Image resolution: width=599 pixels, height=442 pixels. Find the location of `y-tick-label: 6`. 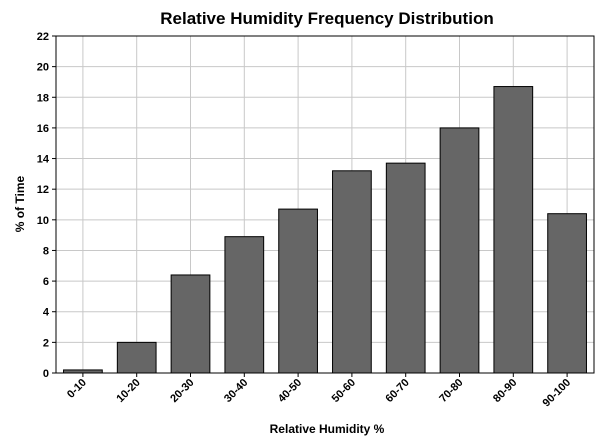

y-tick-label: 6 is located at coordinates (46, 282).